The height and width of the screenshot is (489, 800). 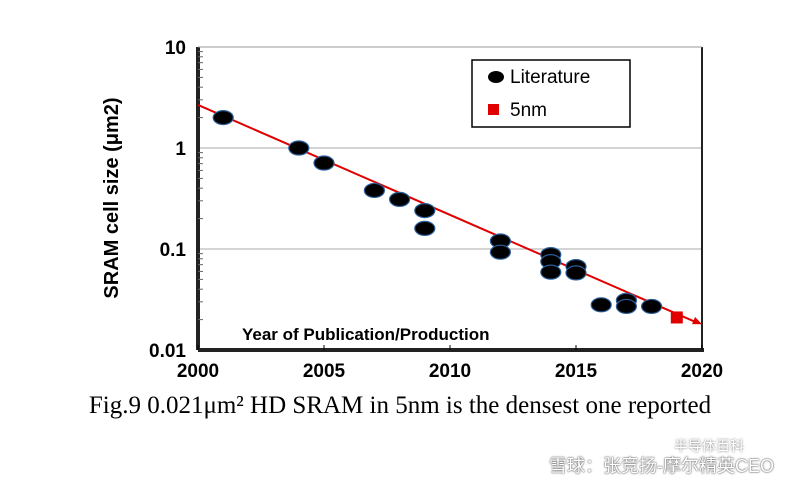 What do you see at coordinates (112, 197) in the screenshot?
I see `y-axis-label: SRAM cell size (μm2)` at bounding box center [112, 197].